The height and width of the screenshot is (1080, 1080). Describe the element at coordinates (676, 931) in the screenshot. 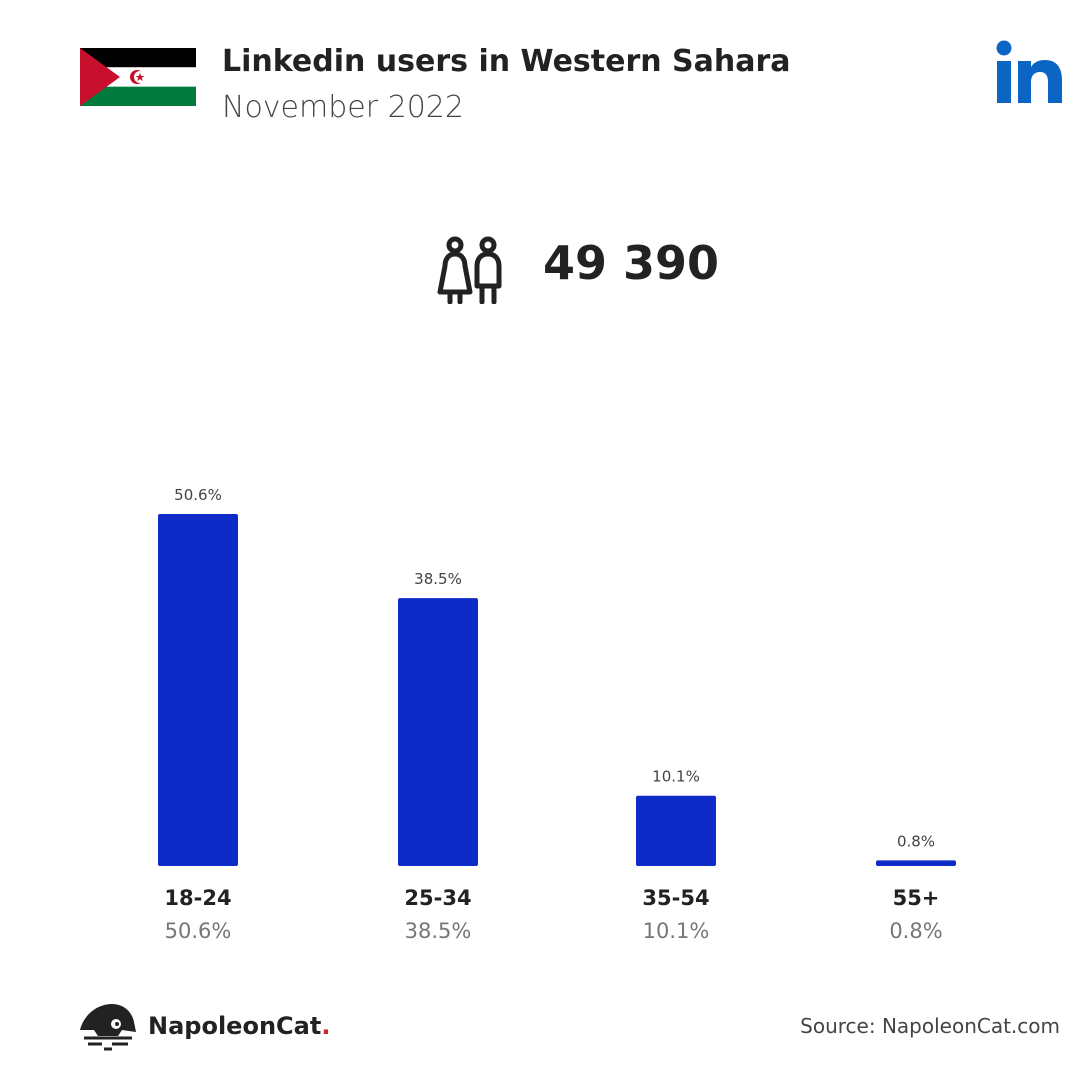

I see `category-value: 10.1%` at that location.